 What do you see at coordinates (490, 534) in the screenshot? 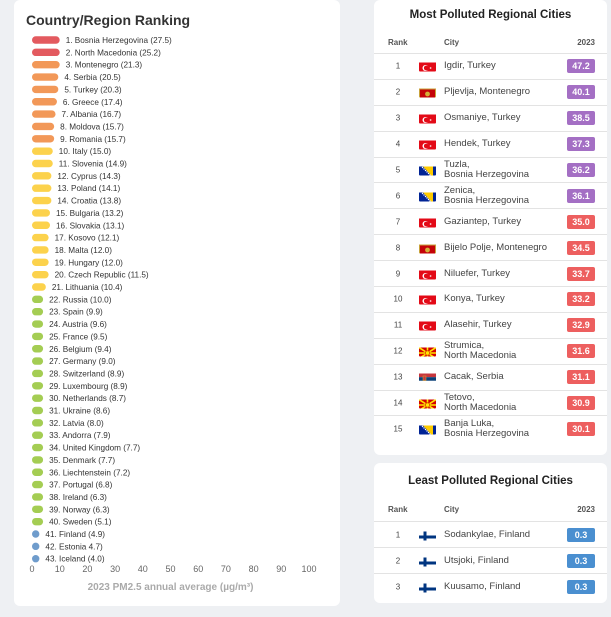
I see `table-row: 1 Sodankylae, Finland 0.3` at bounding box center [490, 534].